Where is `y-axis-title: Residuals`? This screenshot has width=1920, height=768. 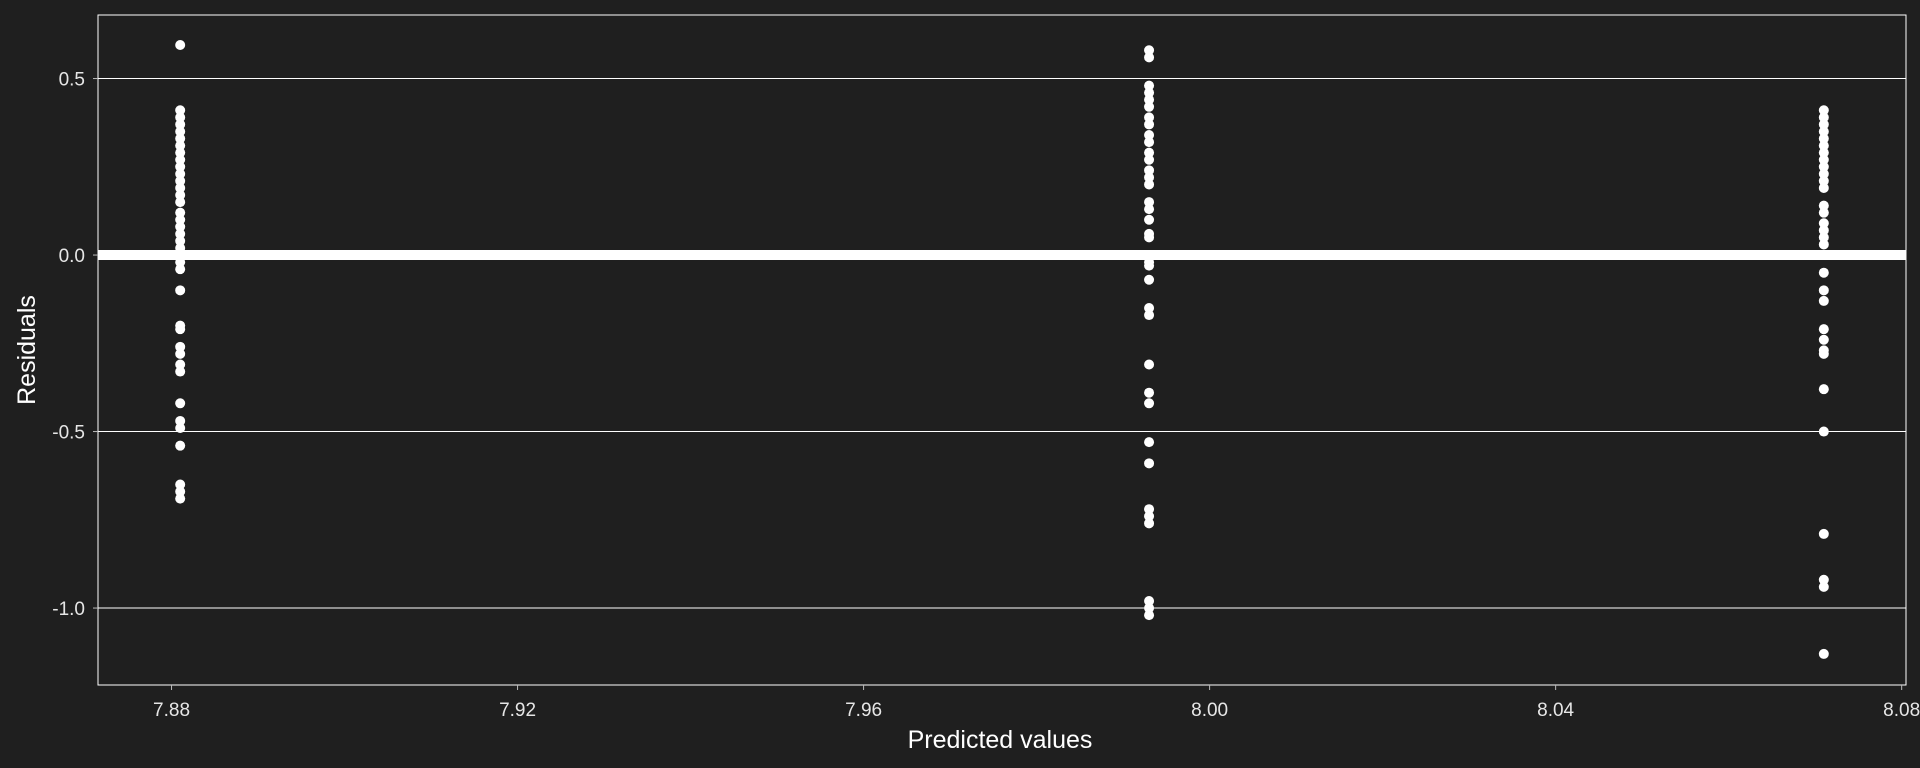 y-axis-title: Residuals is located at coordinates (27, 350).